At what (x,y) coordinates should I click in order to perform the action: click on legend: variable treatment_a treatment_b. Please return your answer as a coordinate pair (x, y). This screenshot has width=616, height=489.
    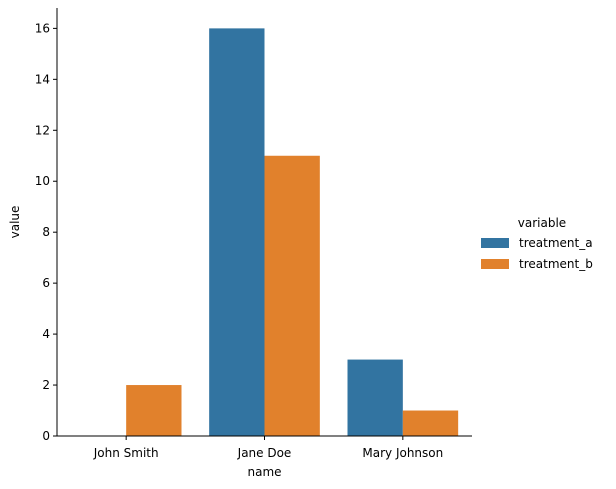
    Looking at the image, I should click on (537, 243).